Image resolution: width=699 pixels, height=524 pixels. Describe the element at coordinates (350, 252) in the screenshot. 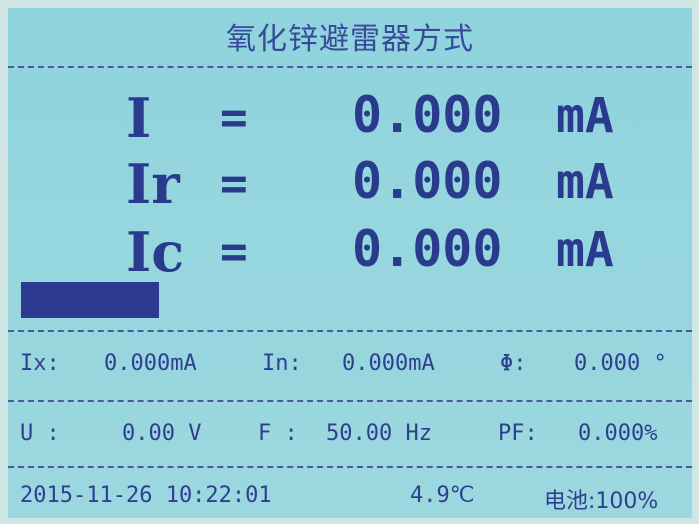

I see `reading-row-ic: Ic = 0.000 mA` at that location.